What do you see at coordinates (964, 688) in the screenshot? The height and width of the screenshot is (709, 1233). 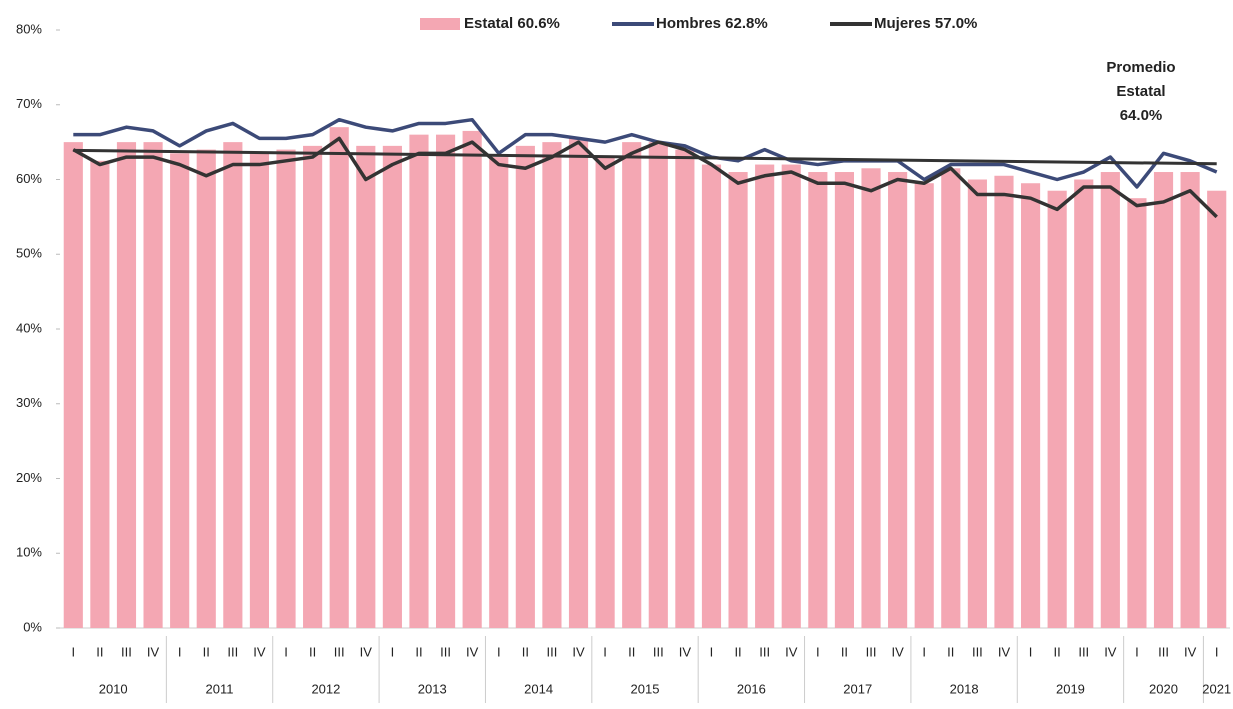 I see `year-label: 2018` at bounding box center [964, 688].